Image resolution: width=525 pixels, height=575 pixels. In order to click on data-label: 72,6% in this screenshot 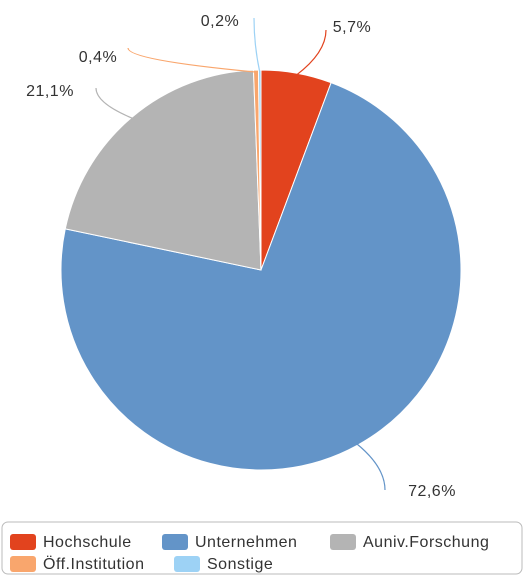, I will do `click(432, 491)`.